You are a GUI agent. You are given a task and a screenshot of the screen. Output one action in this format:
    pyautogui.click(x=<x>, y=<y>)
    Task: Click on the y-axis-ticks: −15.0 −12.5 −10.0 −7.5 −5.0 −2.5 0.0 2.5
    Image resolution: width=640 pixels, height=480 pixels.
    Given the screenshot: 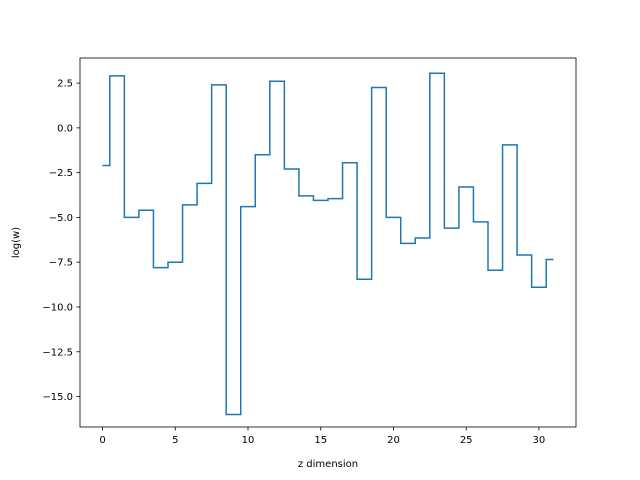 What is the action you would take?
    pyautogui.click(x=61, y=241)
    